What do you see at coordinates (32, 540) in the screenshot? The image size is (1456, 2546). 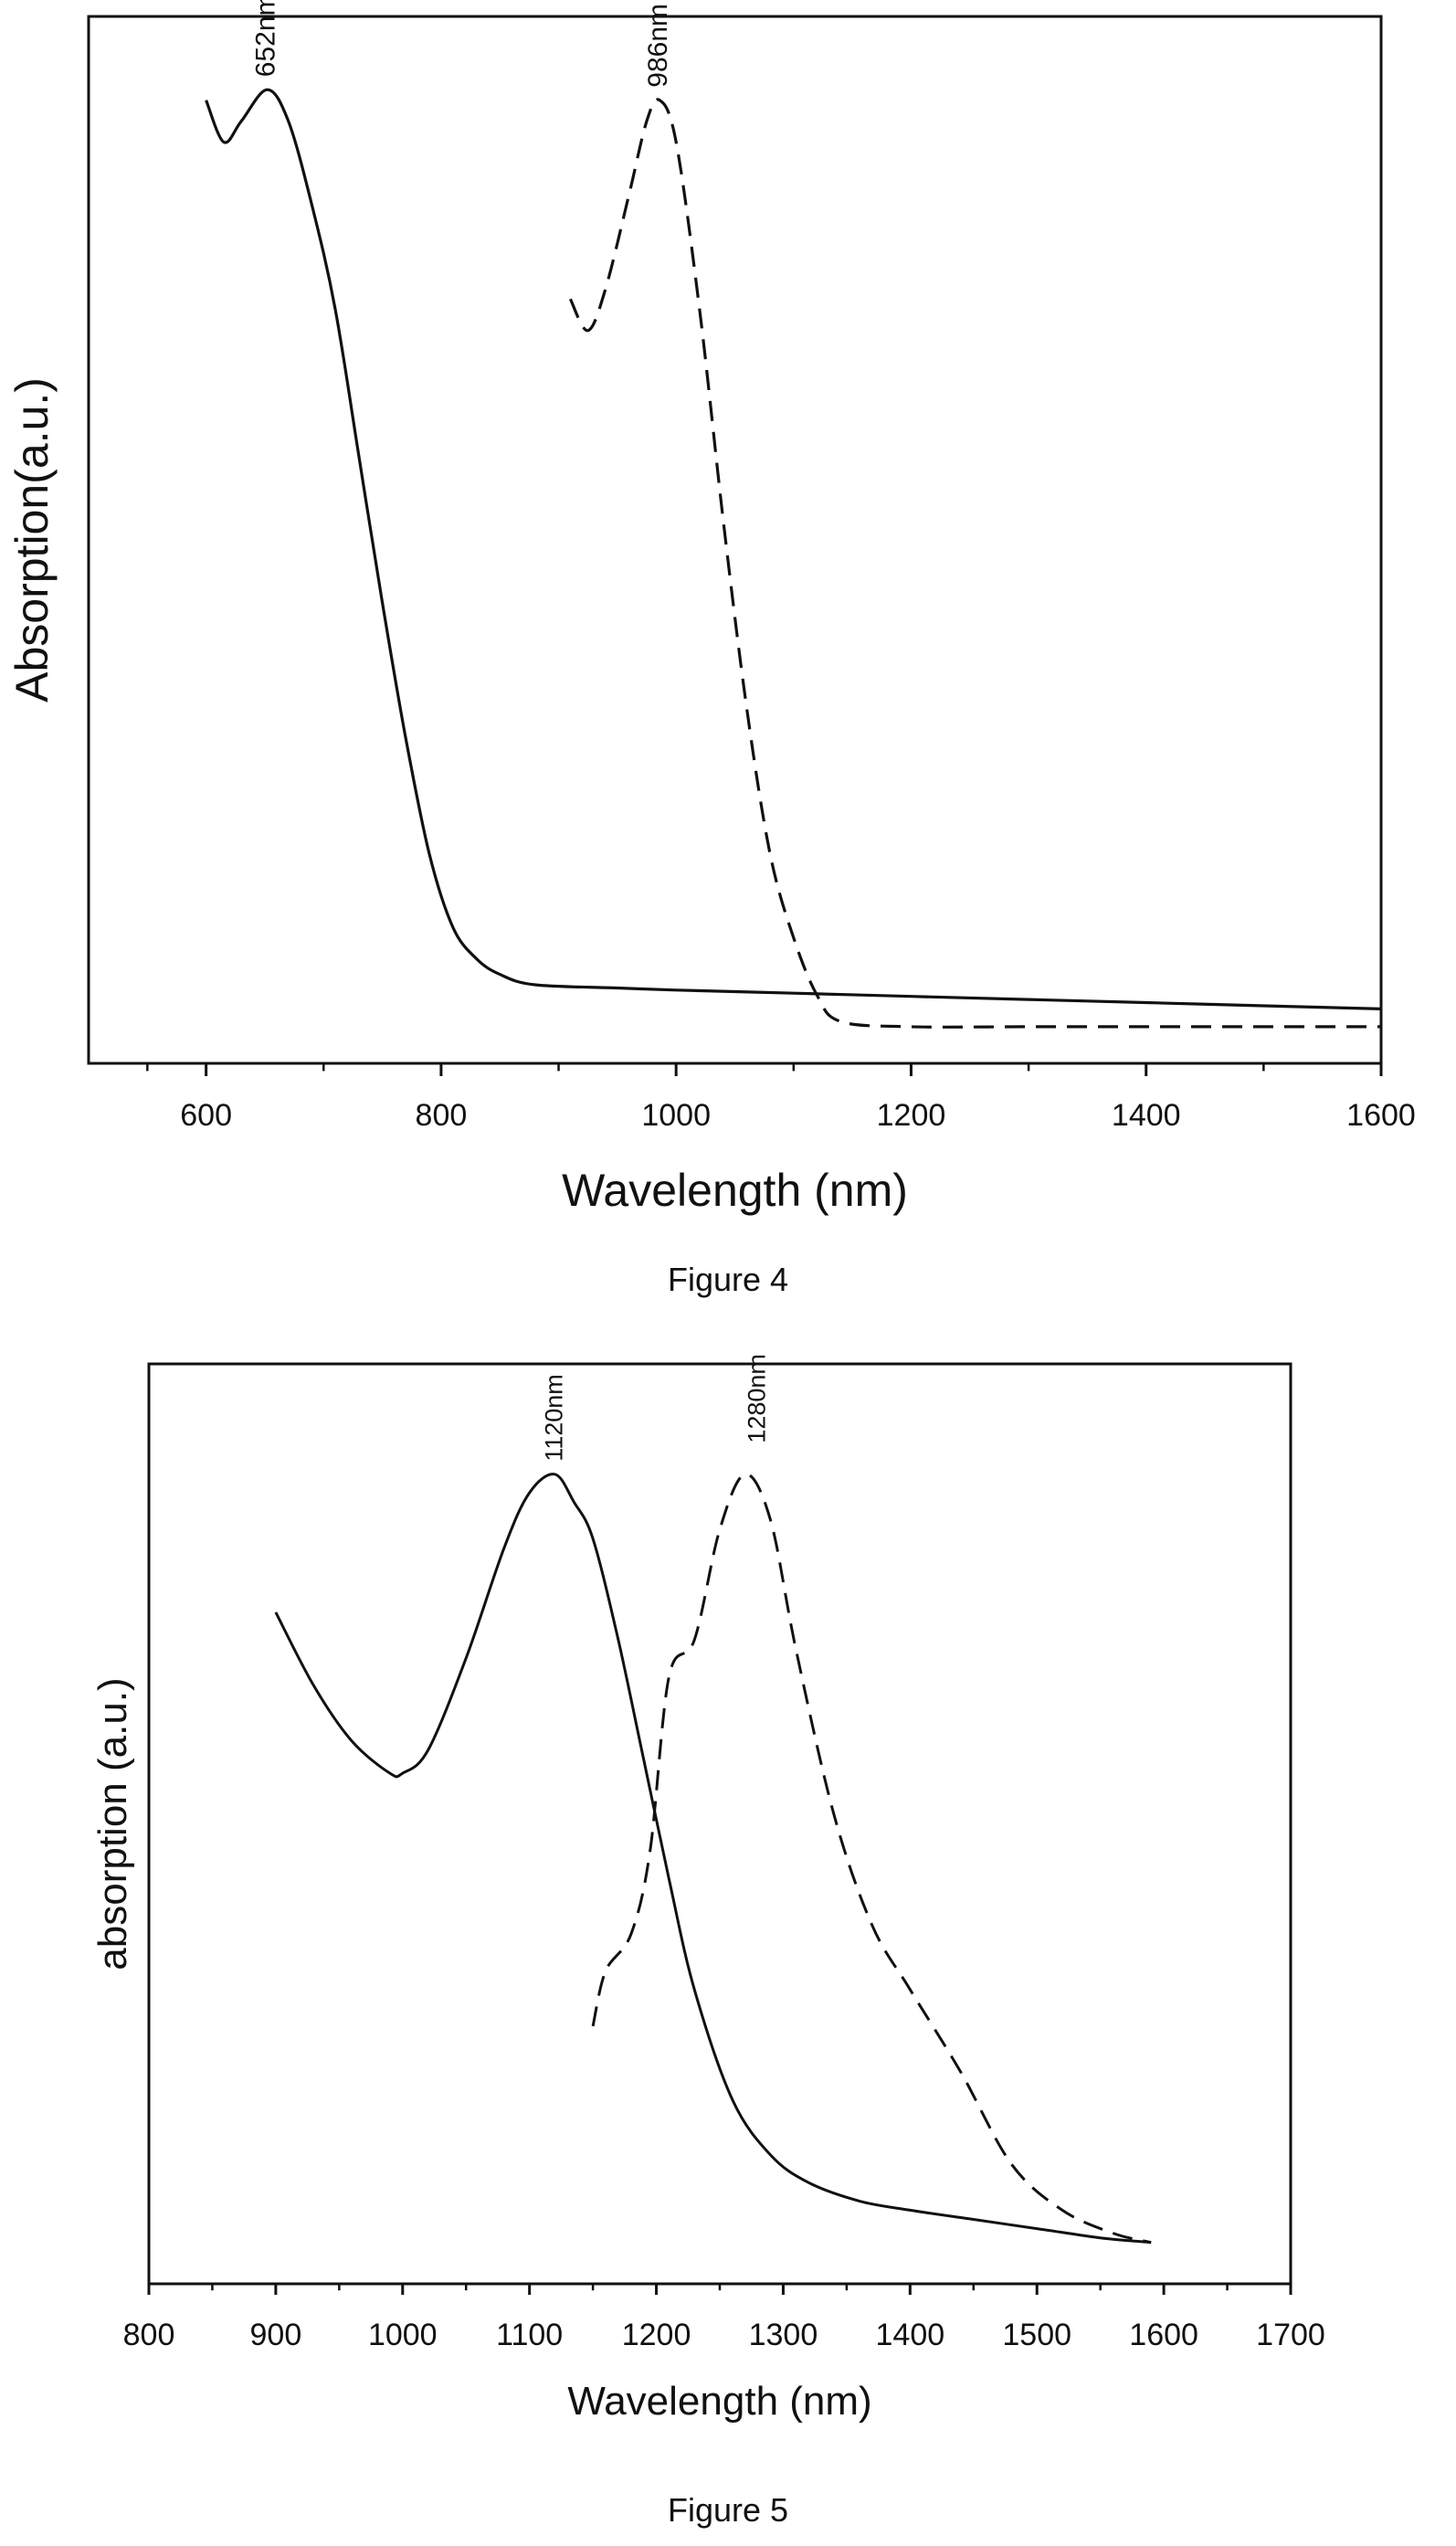 I see `y-axis-title: Absorption(a.u.)` at bounding box center [32, 540].